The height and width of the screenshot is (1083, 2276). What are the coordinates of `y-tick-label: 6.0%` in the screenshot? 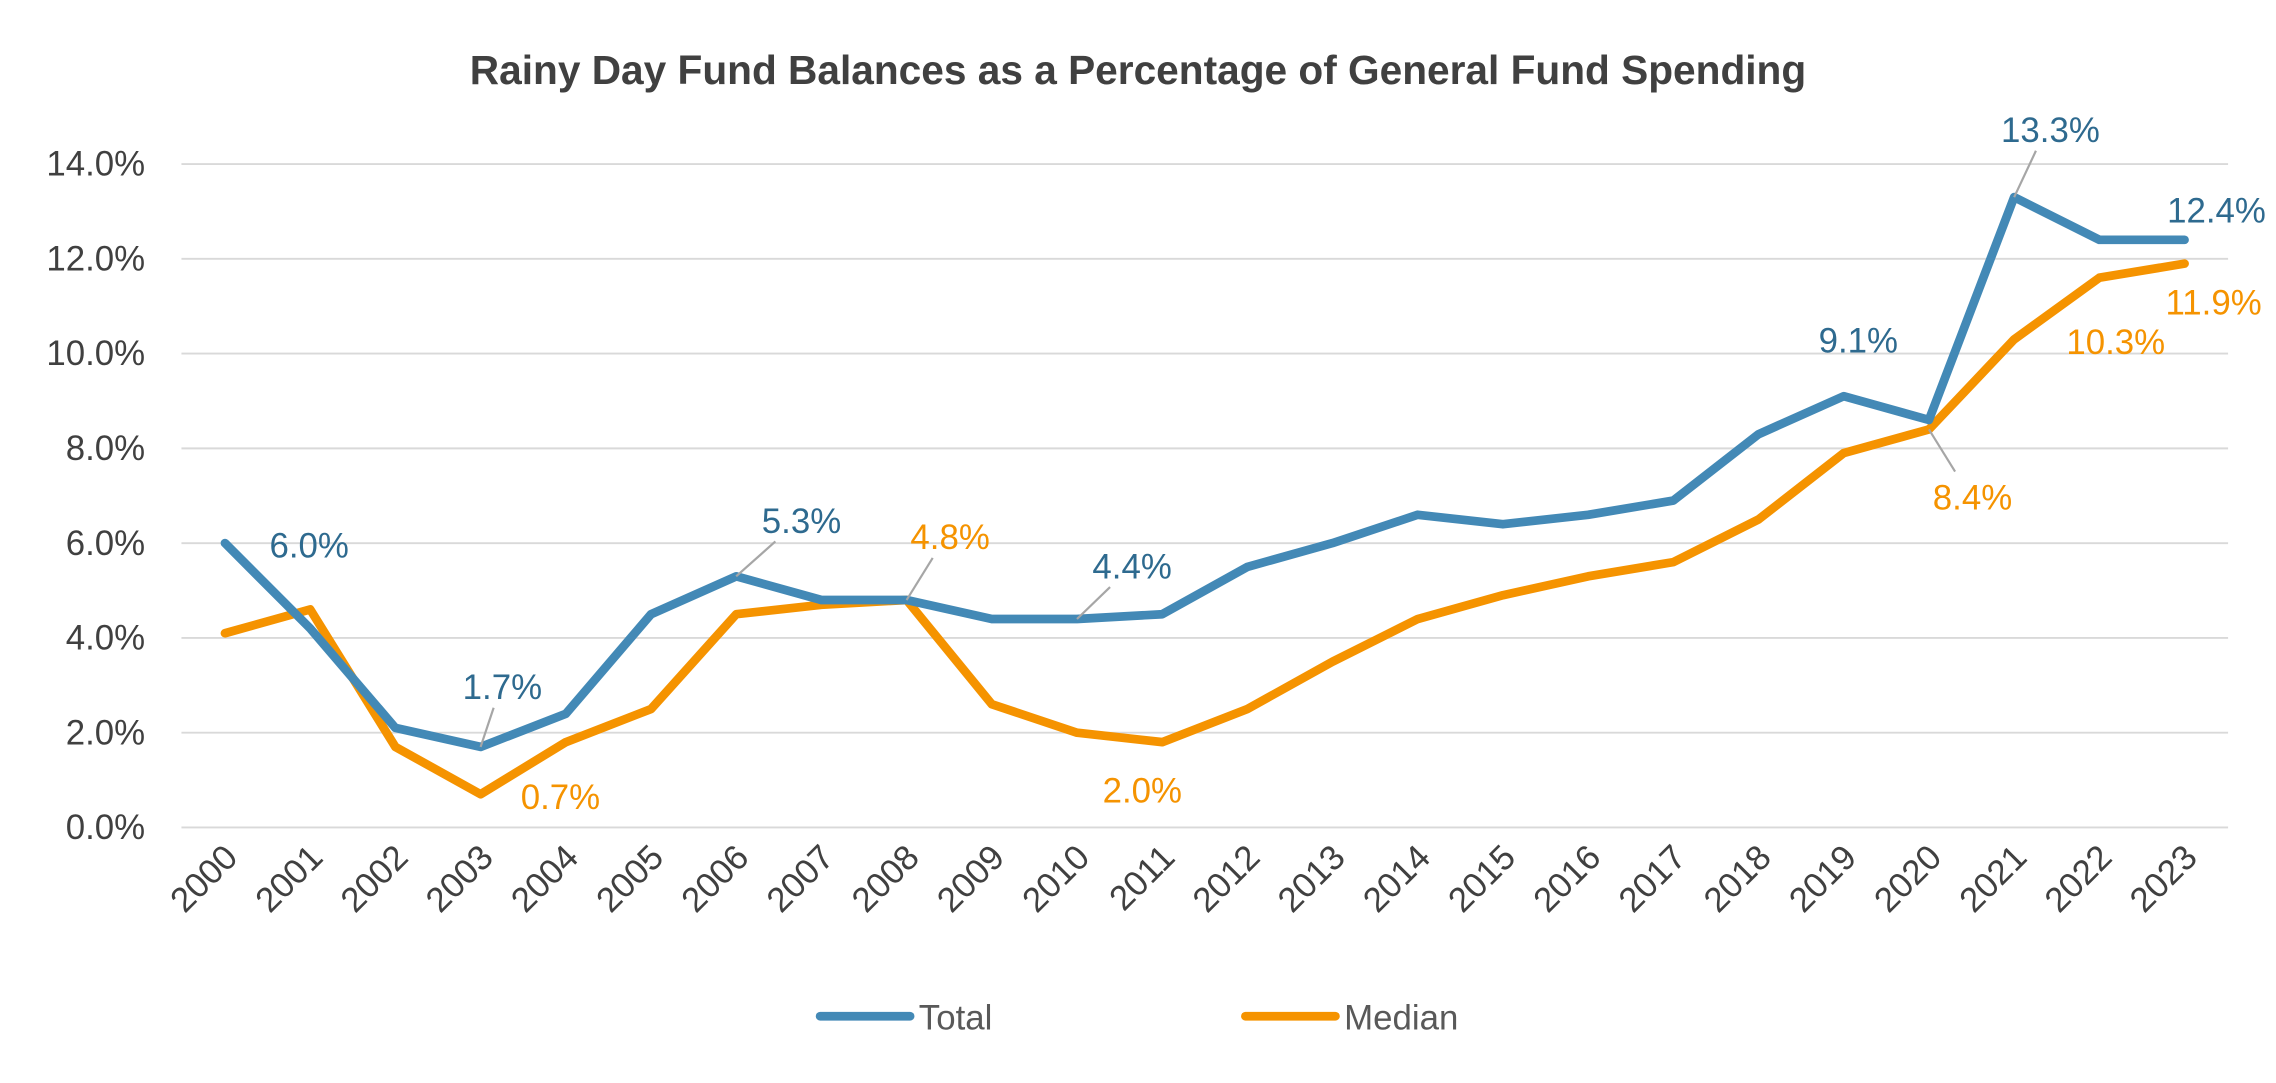 It's located at (105, 543).